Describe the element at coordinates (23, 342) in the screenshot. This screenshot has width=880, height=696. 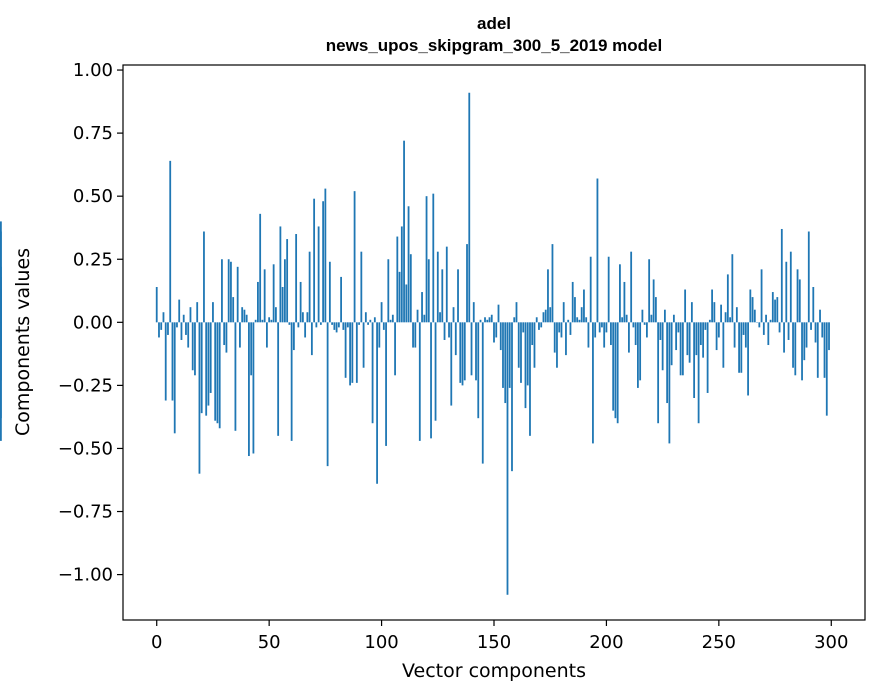
I see `y-axis-label: Components values` at that location.